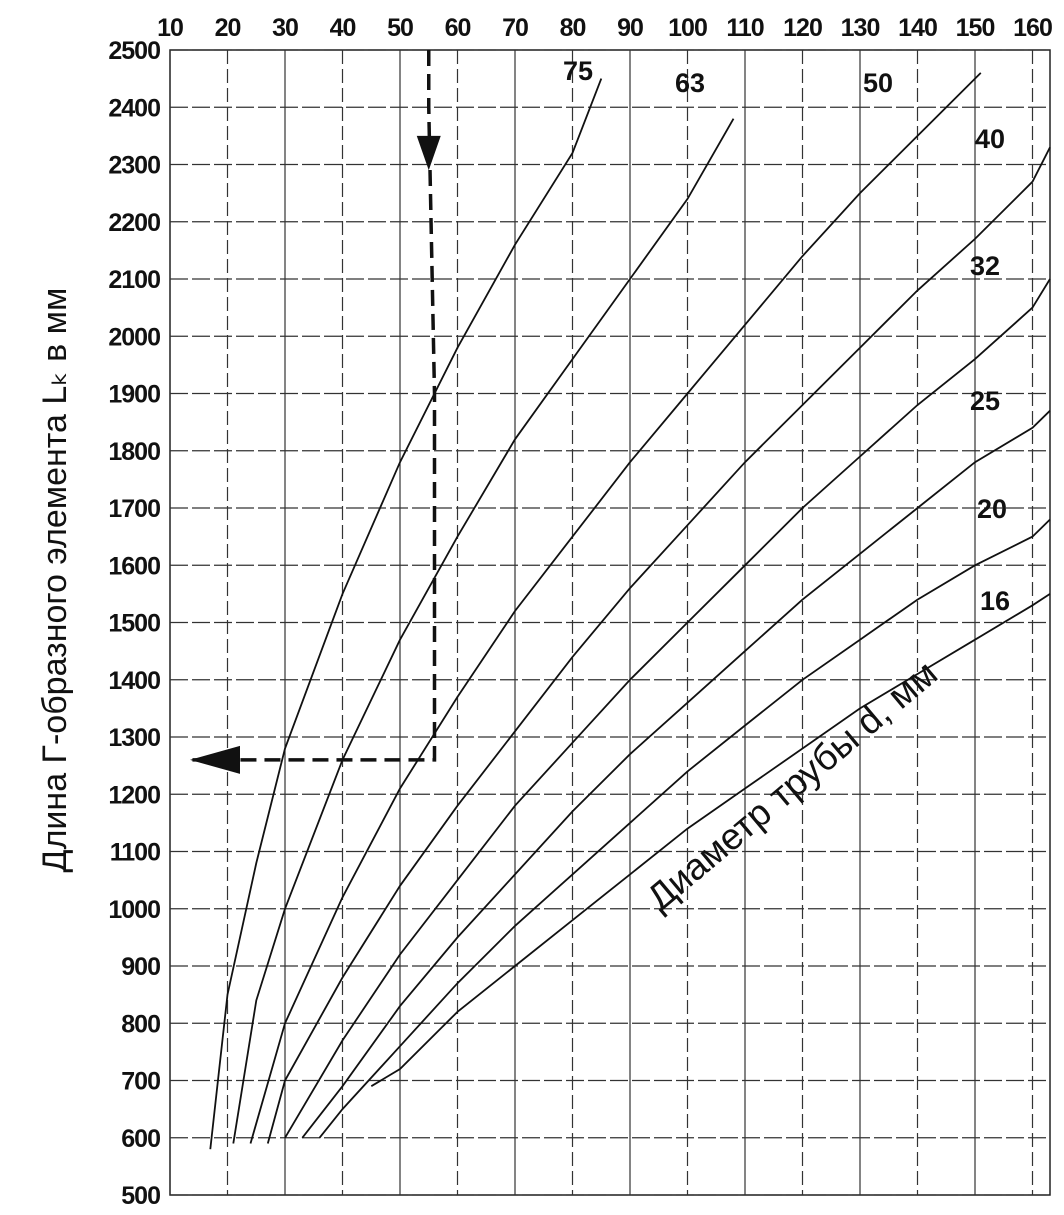 The height and width of the screenshot is (1215, 1064). What do you see at coordinates (400, 28) in the screenshot?
I see `x-tick-label: 50` at bounding box center [400, 28].